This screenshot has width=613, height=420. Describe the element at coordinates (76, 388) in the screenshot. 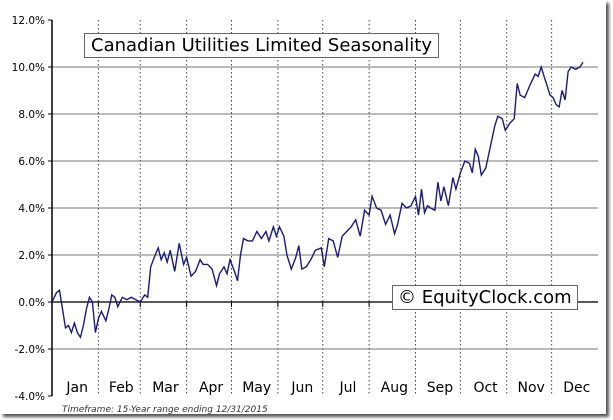

I see `month-label: Jan` at that location.